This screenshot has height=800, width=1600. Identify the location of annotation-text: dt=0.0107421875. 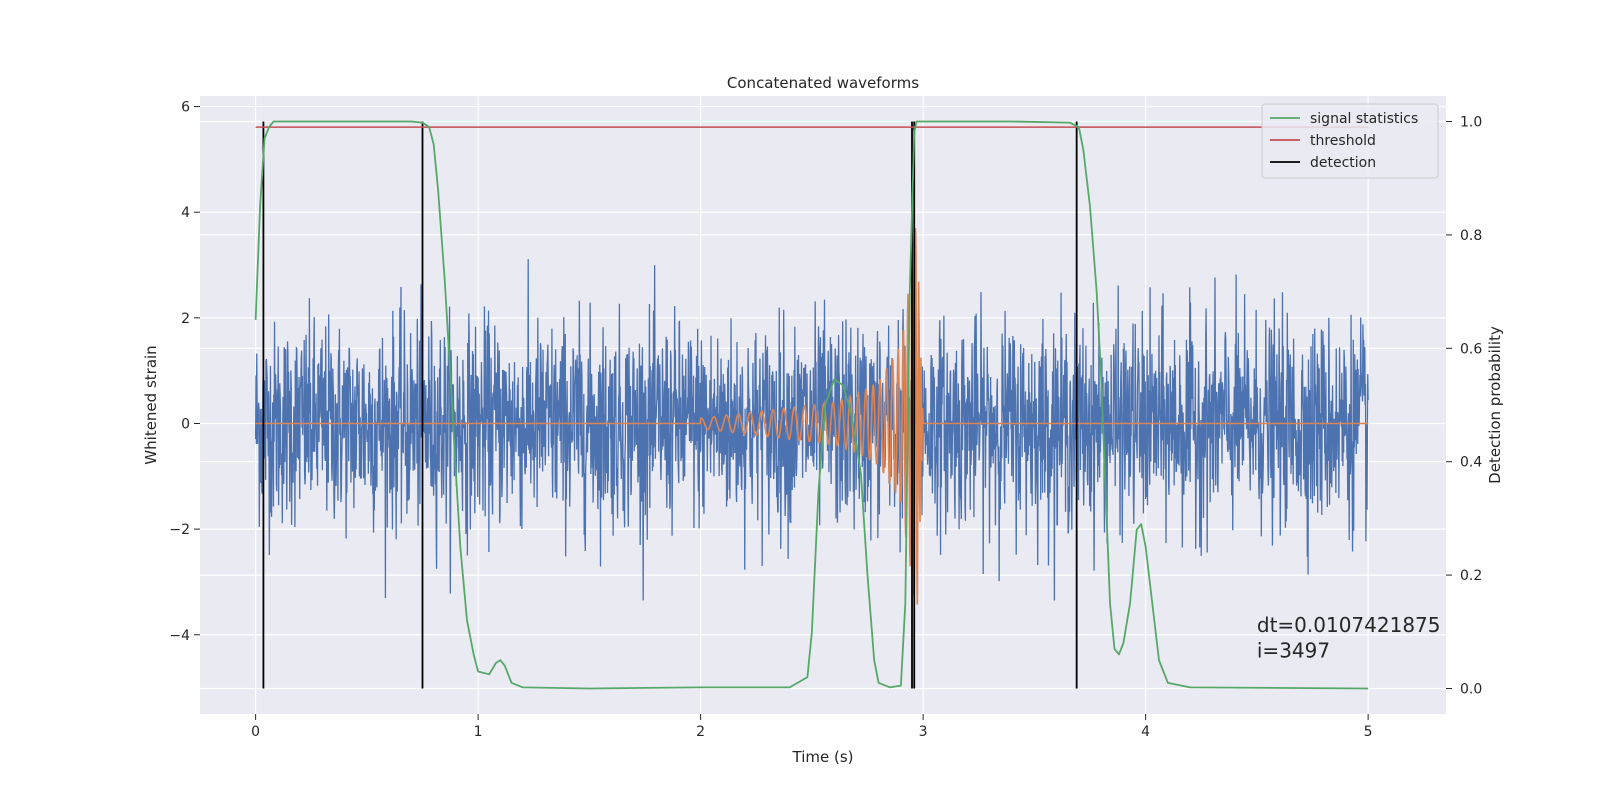
(1349, 625).